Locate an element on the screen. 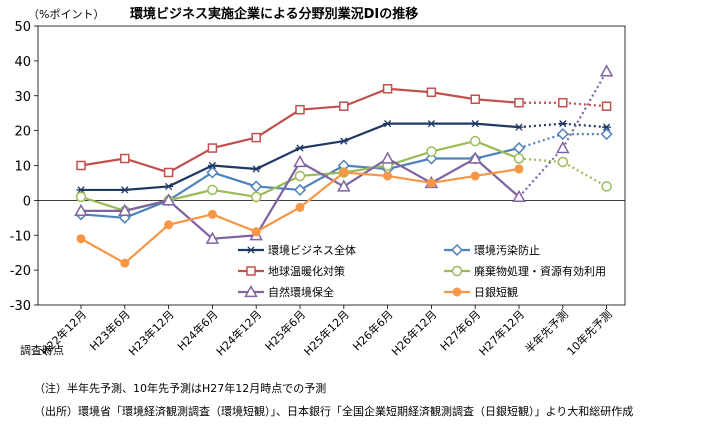  legend-label: 環境ビジネス全体 is located at coordinates (312, 250).